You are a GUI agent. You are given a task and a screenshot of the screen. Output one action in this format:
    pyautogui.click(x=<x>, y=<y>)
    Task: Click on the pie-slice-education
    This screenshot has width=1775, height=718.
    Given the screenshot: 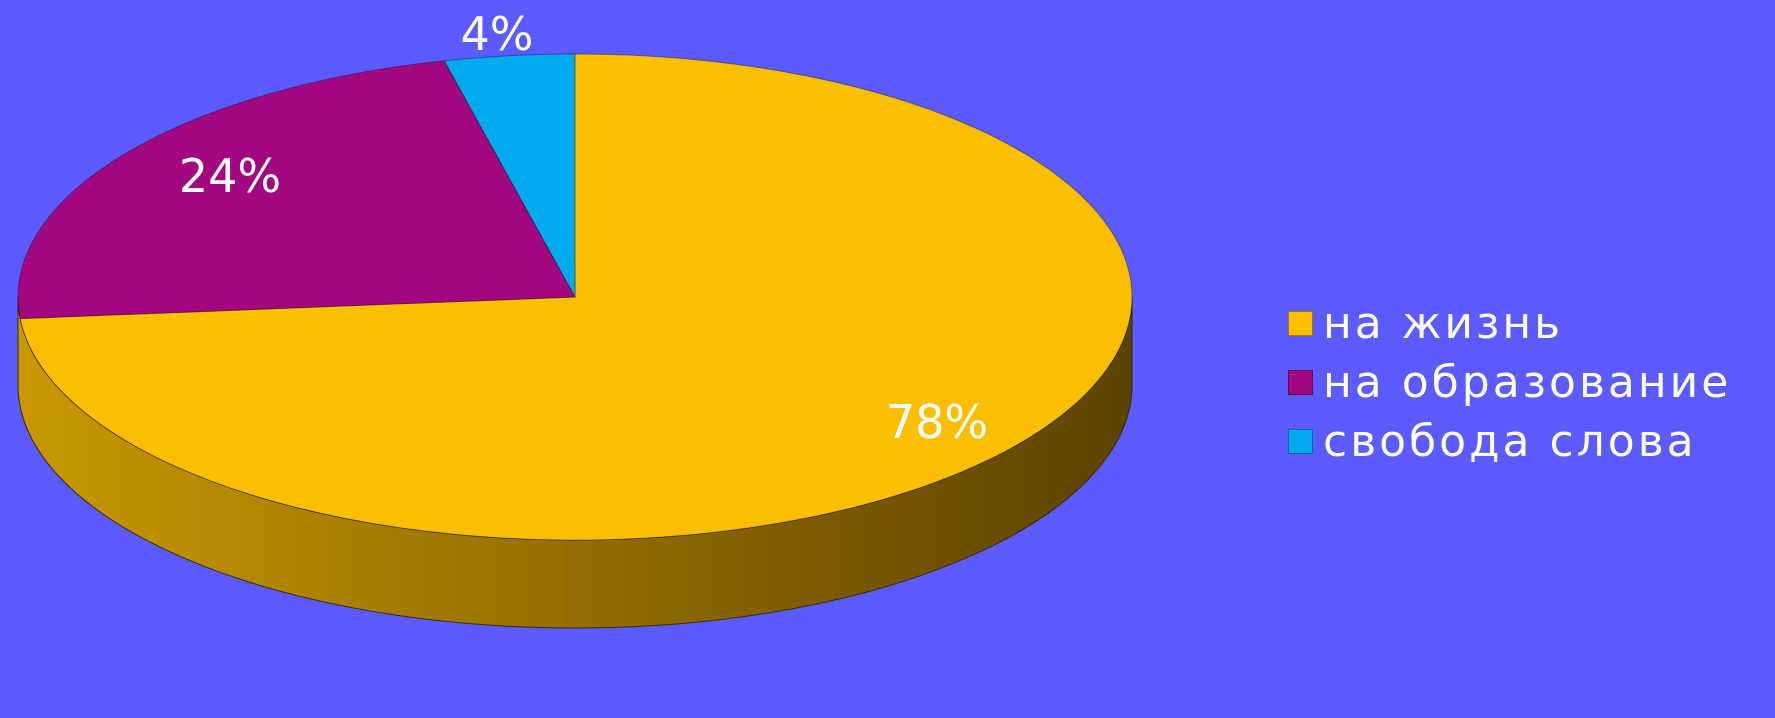 What is the action you would take?
    pyautogui.click(x=296, y=190)
    